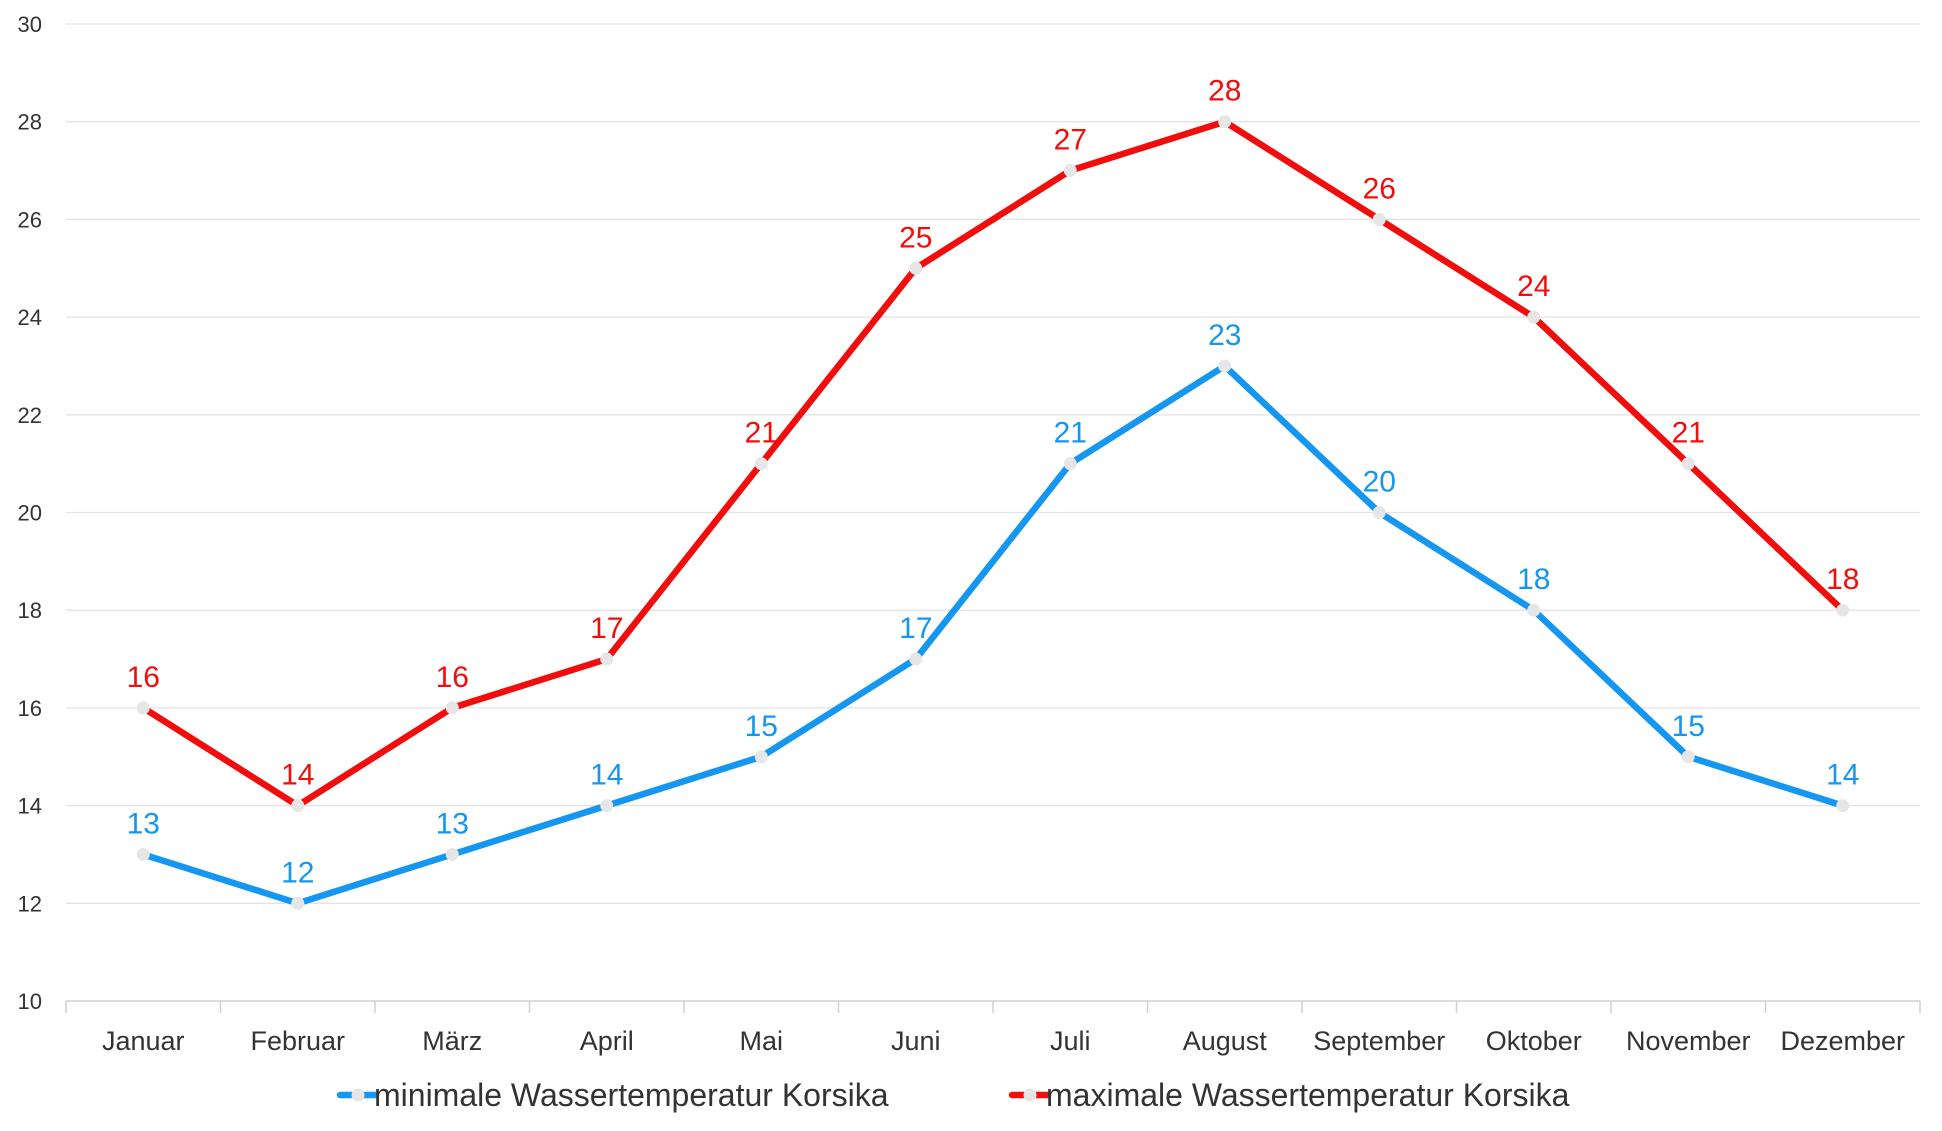 This screenshot has height=1131, width=1942. I want to click on x-tick-label: August, so click(1225, 1041).